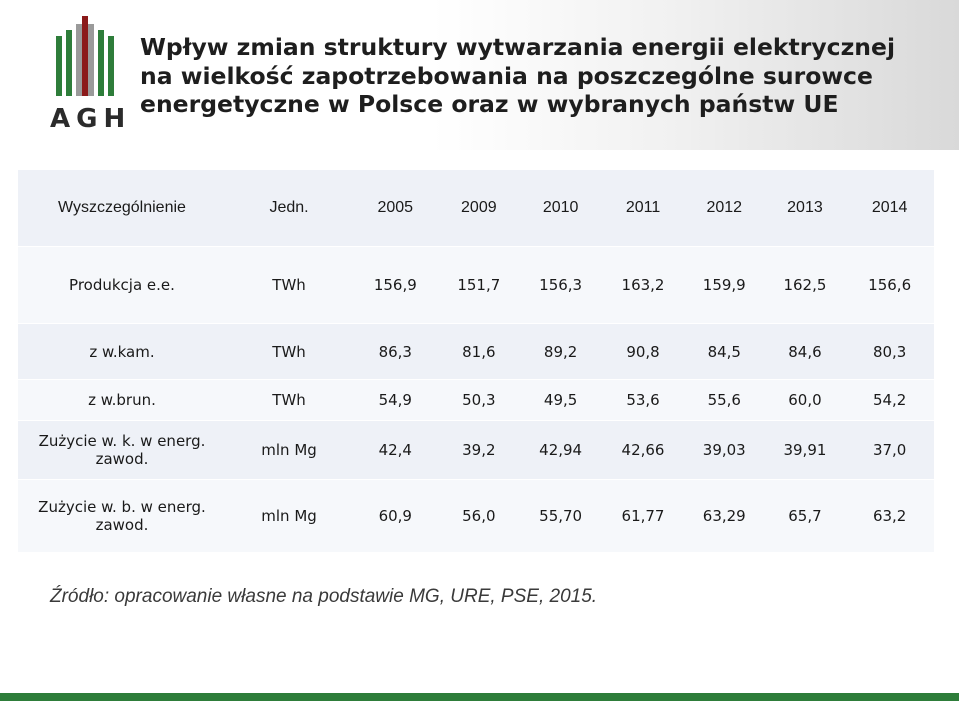 This screenshot has width=959, height=701. Describe the element at coordinates (805, 515) in the screenshot. I see `table-cell: 65,7` at that location.